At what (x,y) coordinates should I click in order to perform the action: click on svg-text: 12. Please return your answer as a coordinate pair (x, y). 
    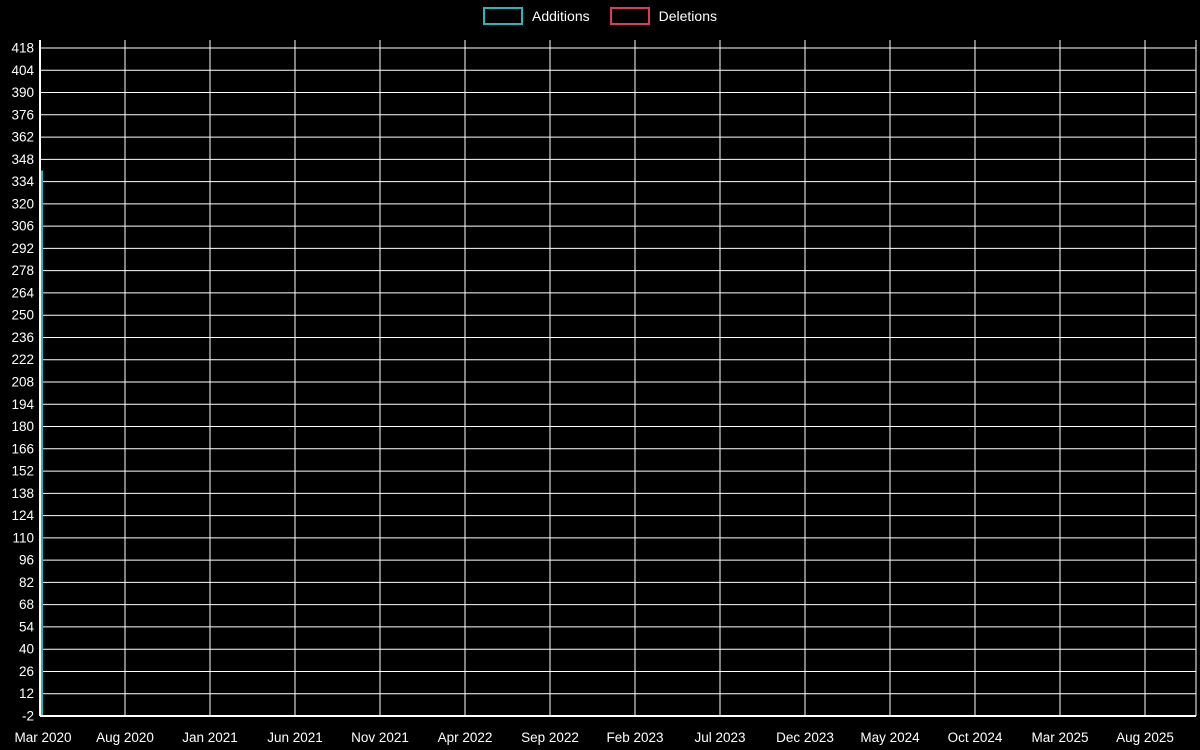
    Looking at the image, I should click on (26, 693).